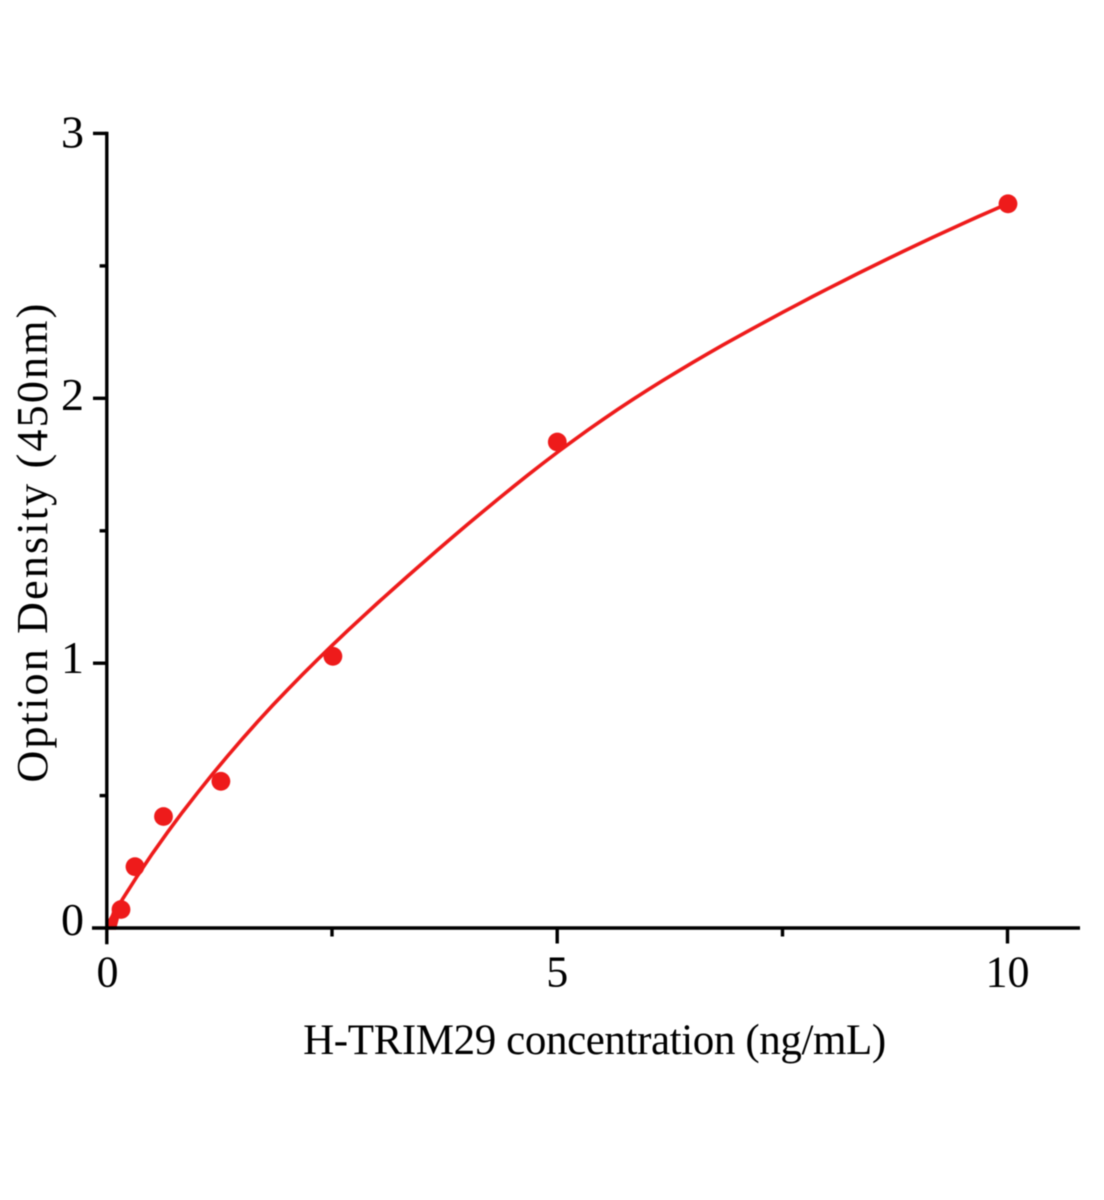  What do you see at coordinates (557, 972) in the screenshot?
I see `svg-text: 5` at bounding box center [557, 972].